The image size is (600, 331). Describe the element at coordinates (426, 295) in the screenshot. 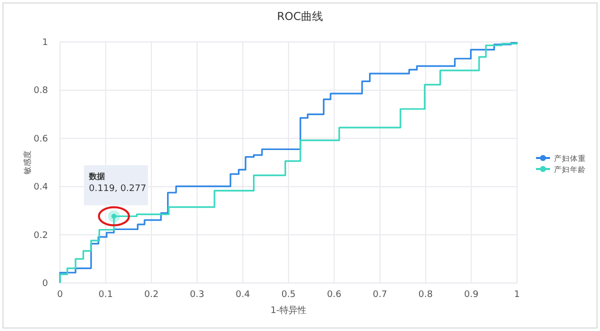

I see `x-tick-label: 0.8` at that location.